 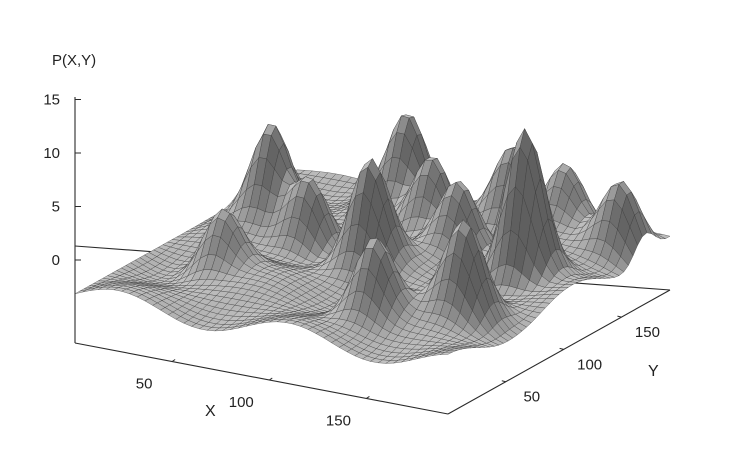 What do you see at coordinates (647, 332) in the screenshot?
I see `y-tick-label: 150` at bounding box center [647, 332].